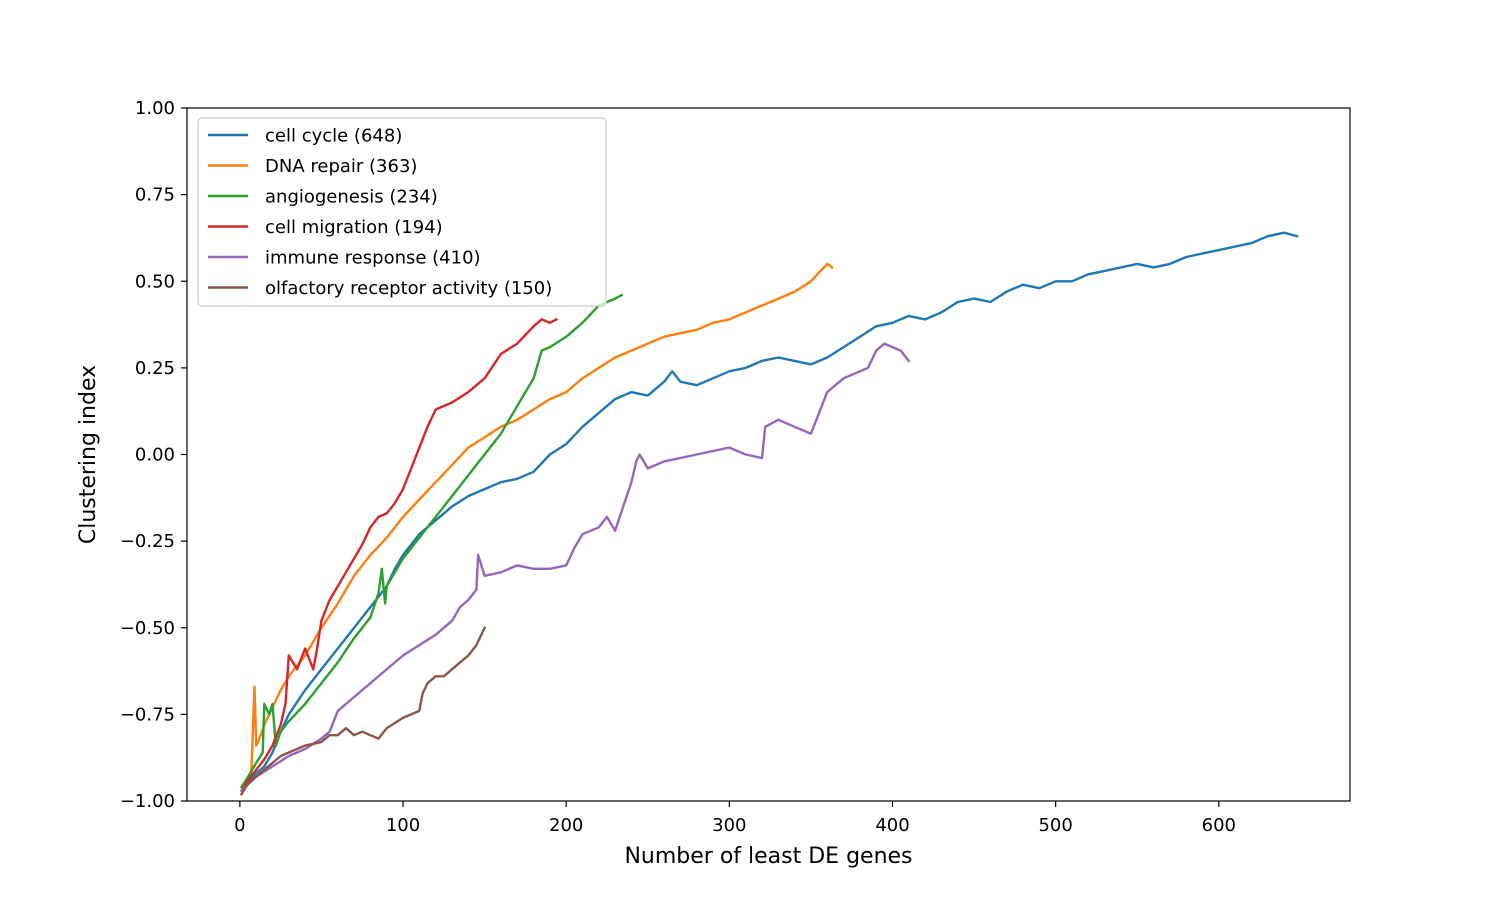  I want to click on legend-label: cell migration (194), so click(354, 227).